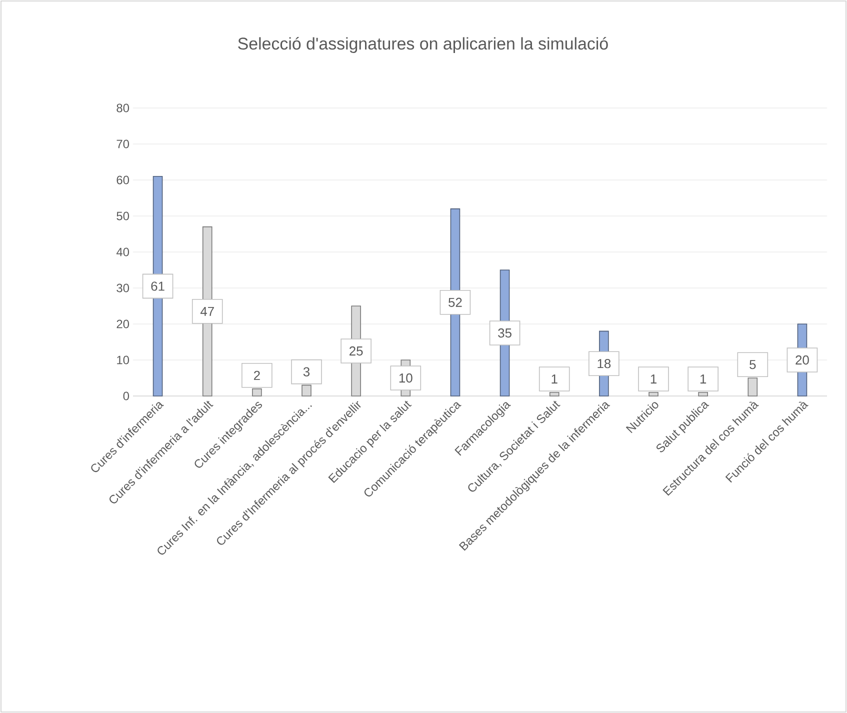 The width and height of the screenshot is (847, 713). I want to click on y-tick-label: 40, so click(123, 252).